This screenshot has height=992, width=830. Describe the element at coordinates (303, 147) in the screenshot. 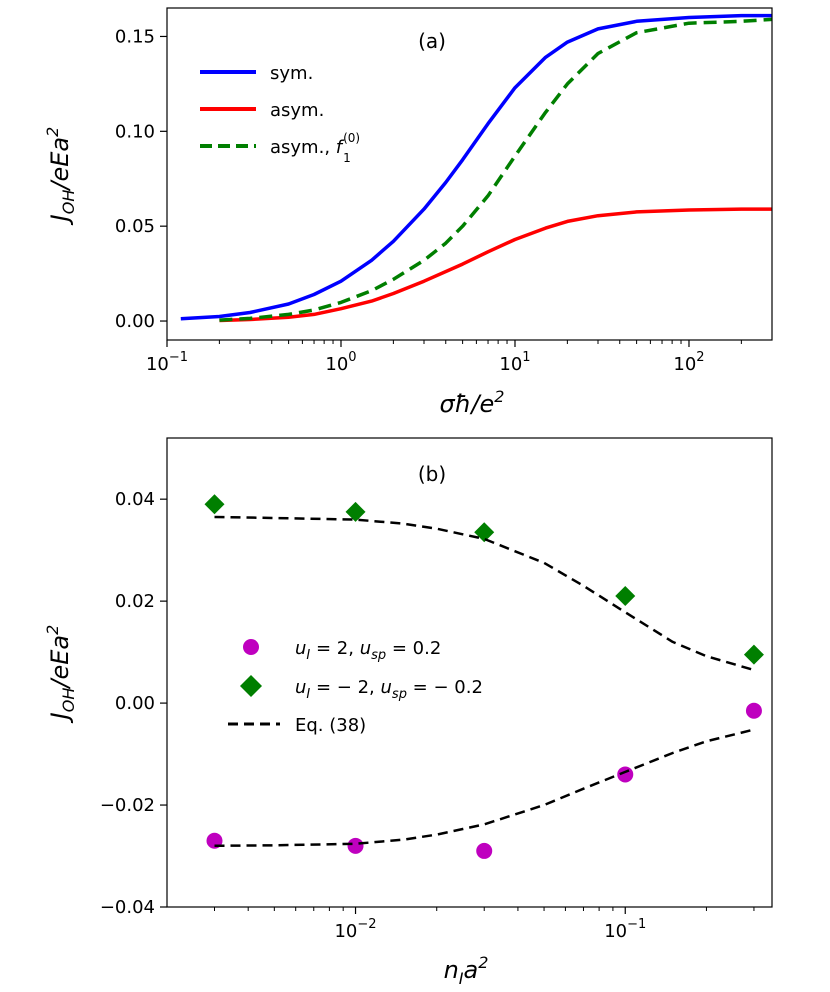

I see `legend-asym-f1-prefix: asym.,` at that location.